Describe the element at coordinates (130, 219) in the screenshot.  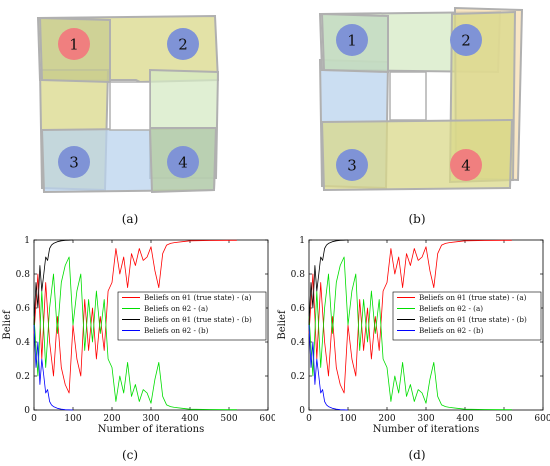
I see `caption-a: (a)` at that location.